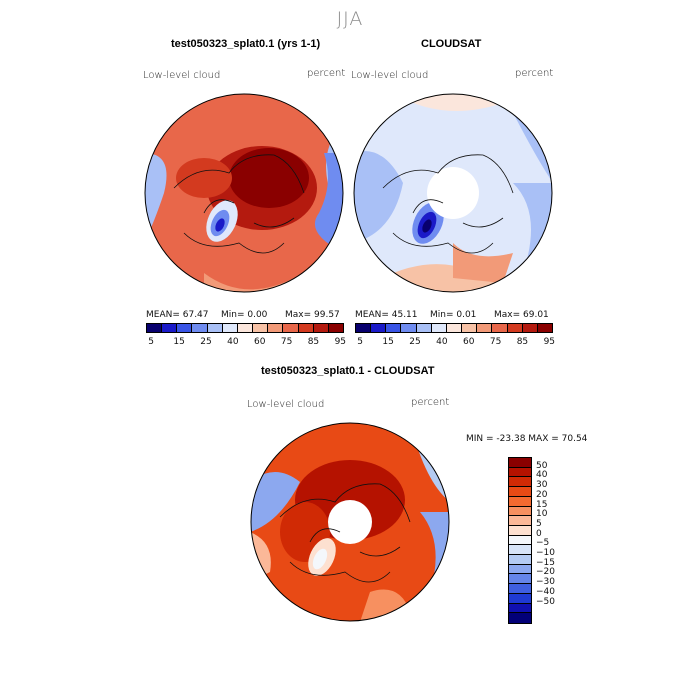 This screenshot has height=700, width=700. I want to click on panel-3-units-label: percent, so click(430, 402).